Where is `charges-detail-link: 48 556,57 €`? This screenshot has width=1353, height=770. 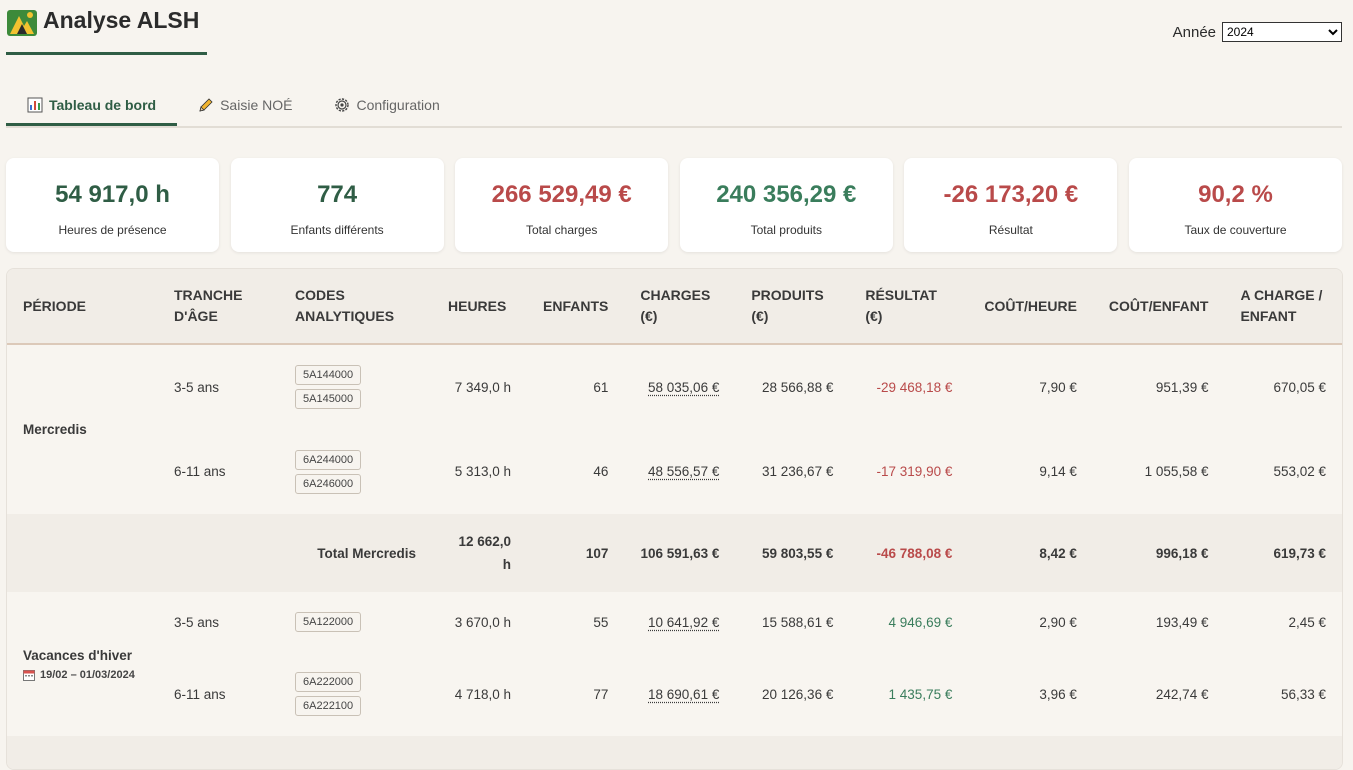 charges-detail-link: 48 556,57 € is located at coordinates (684, 471).